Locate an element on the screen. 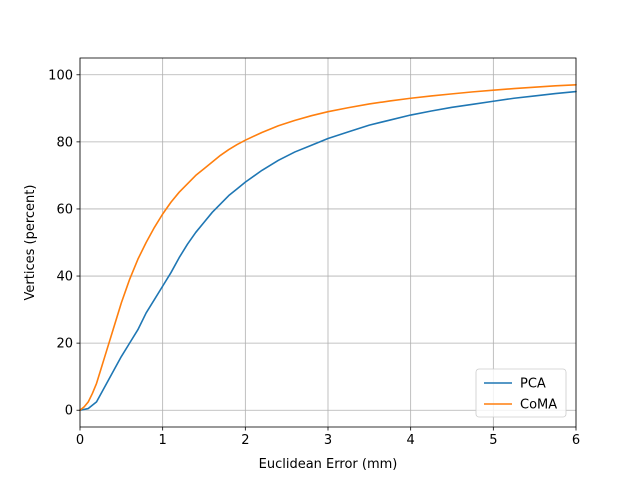 This screenshot has height=480, width=640. x-tick-label: 5 is located at coordinates (493, 440).